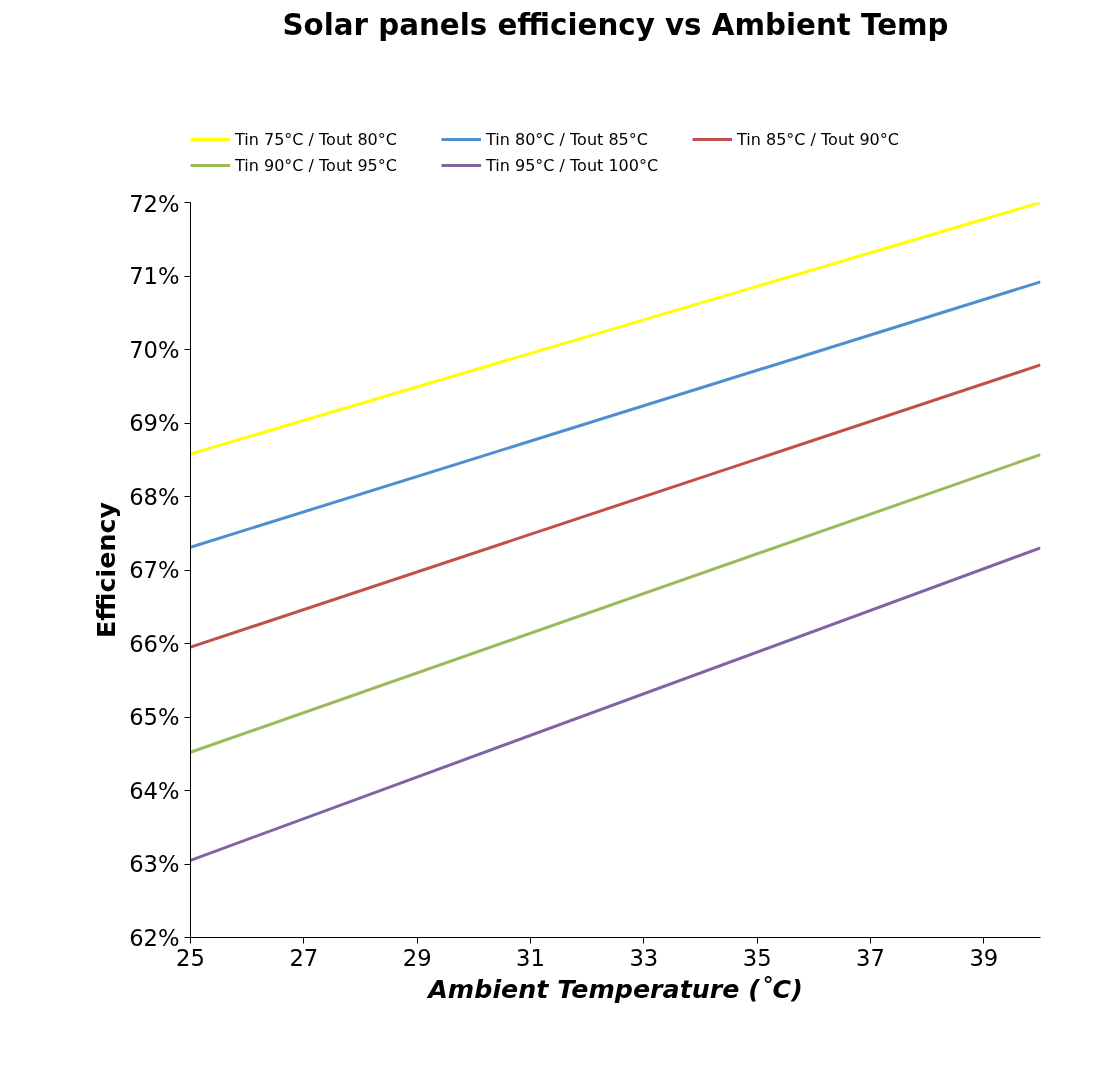 Image resolution: width=1099 pixels, height=1079 pixels. What do you see at coordinates (154, 643) in the screenshot?
I see `y-tick-label: 66%` at bounding box center [154, 643].